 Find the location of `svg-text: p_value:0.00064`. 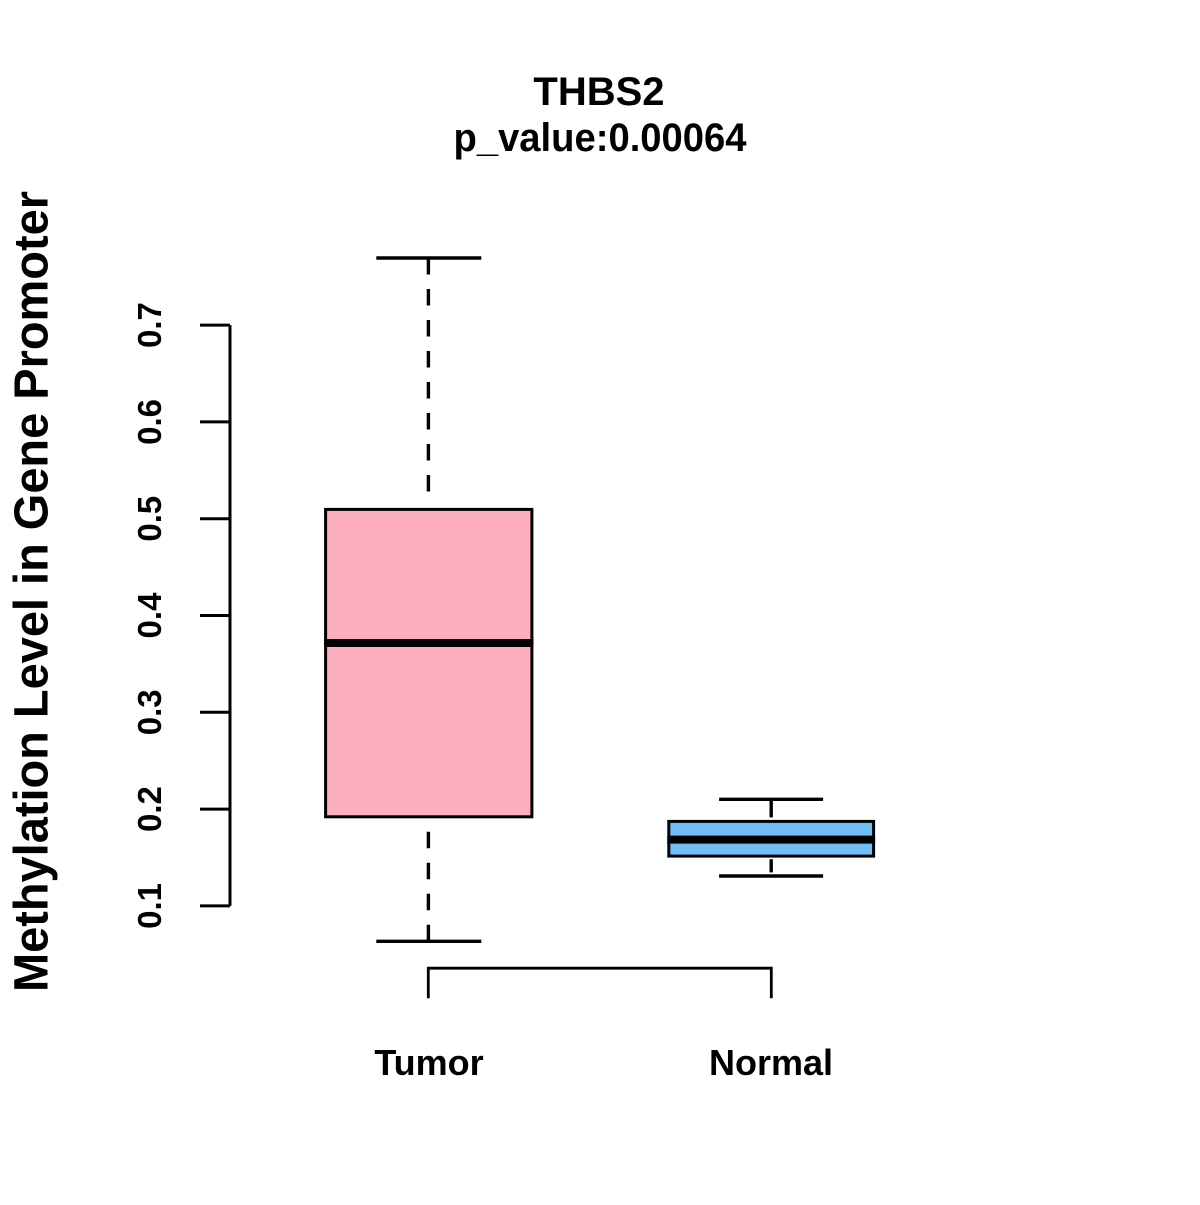

svg-text: p_value:0.00064 is located at coordinates (601, 138).